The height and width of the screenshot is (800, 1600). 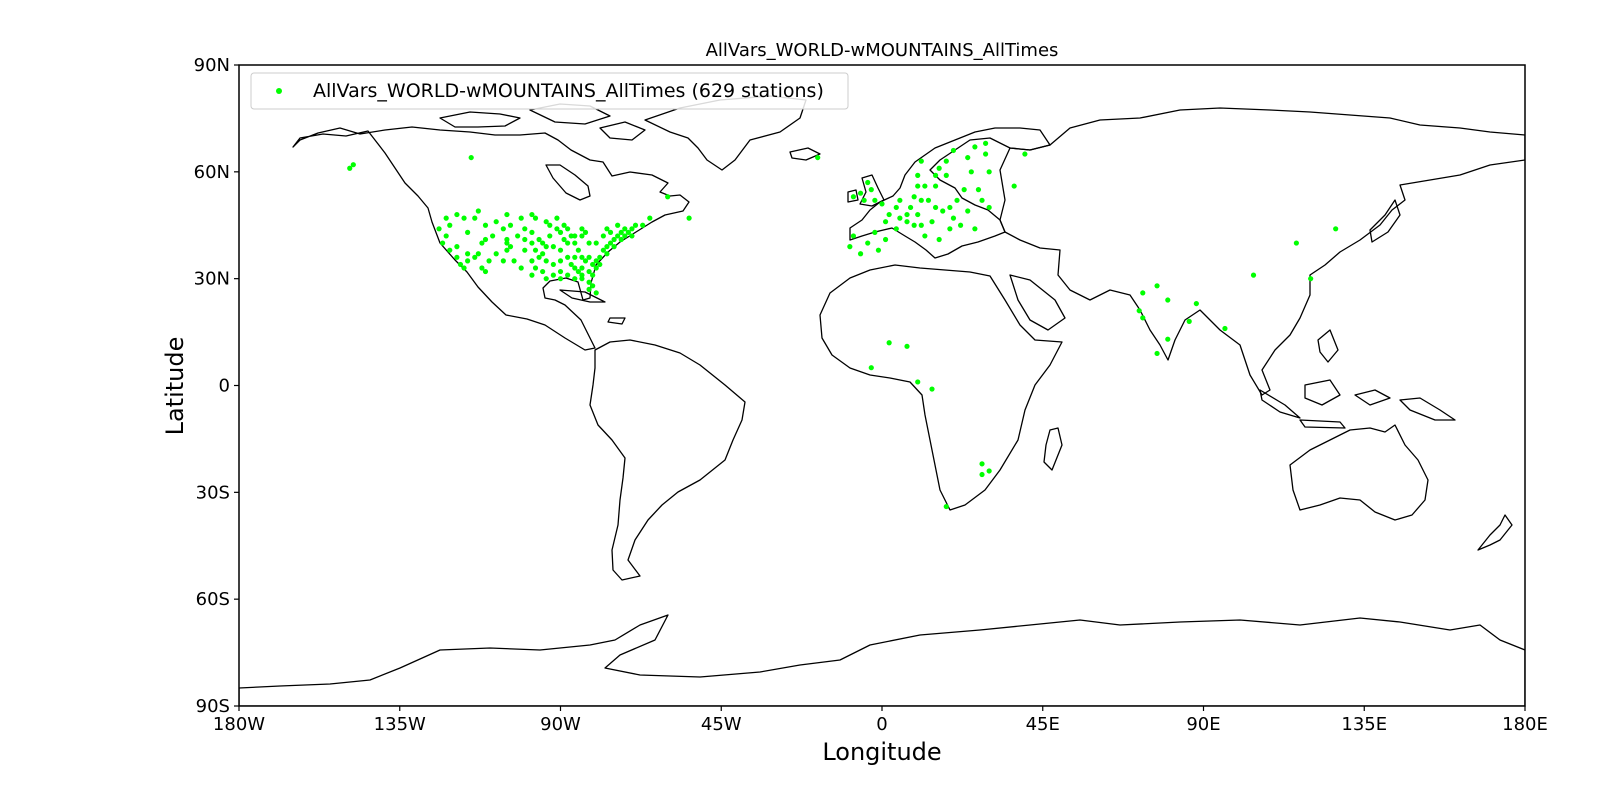 What do you see at coordinates (224, 386) in the screenshot?
I see `y-tick-label: 0` at bounding box center [224, 386].